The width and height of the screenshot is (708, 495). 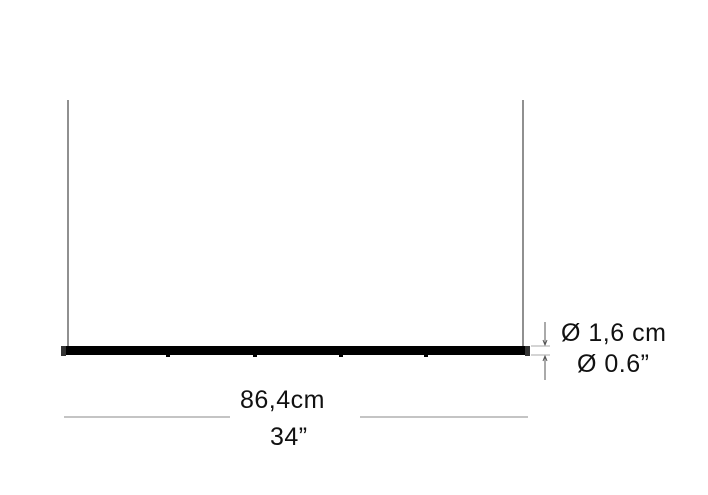 I want to click on width-cm-label: 86,4cm, so click(x=282, y=400).